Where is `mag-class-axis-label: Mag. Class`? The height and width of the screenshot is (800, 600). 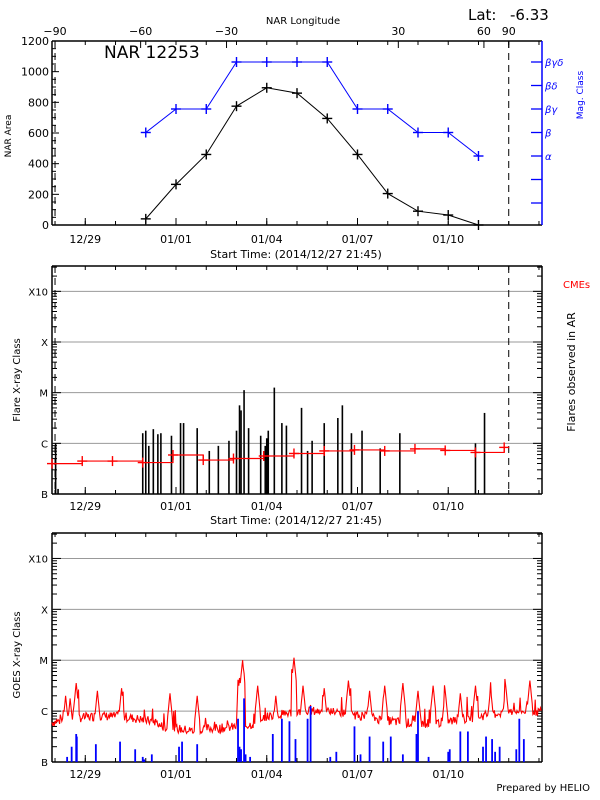
mag-class-axis-label: Mag. Class is located at coordinates (581, 94).